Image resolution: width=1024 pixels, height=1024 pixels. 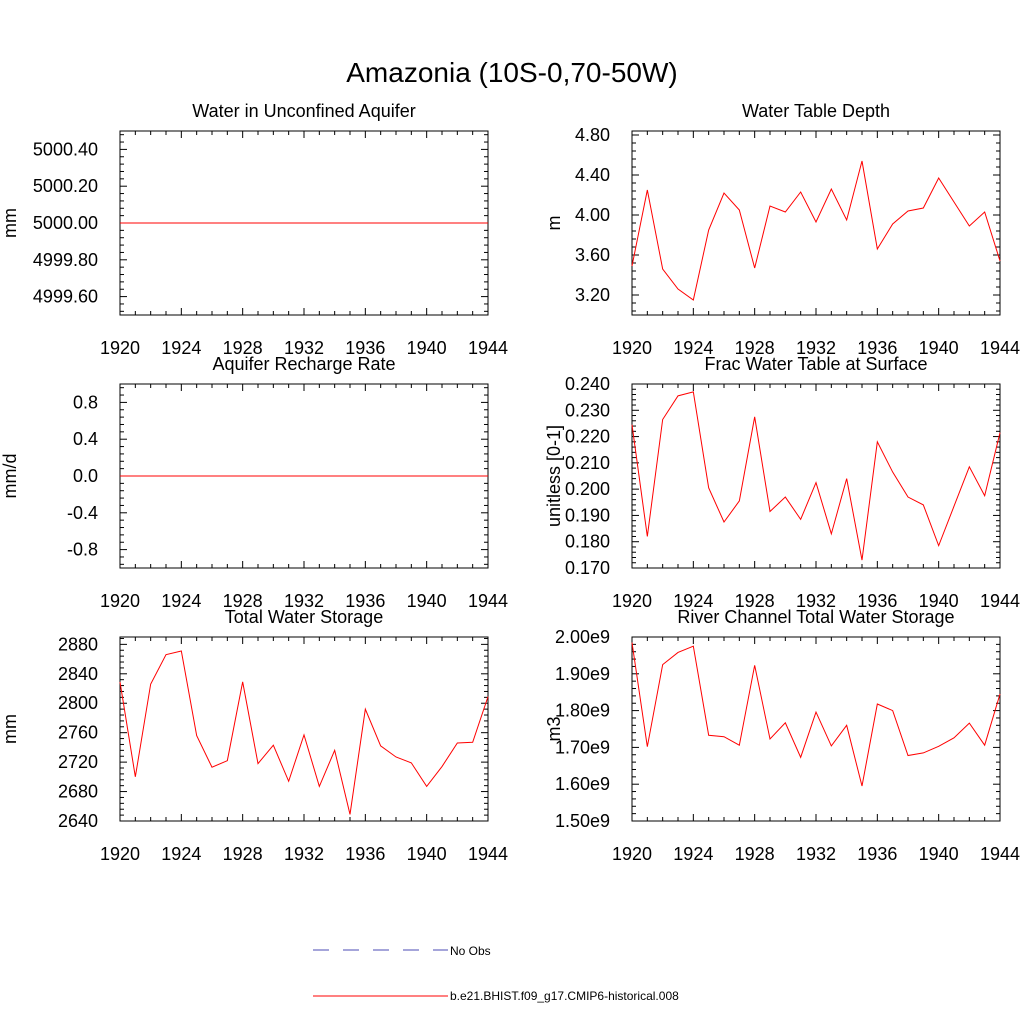 I want to click on y-tick-label: 5000.40, so click(x=65, y=149).